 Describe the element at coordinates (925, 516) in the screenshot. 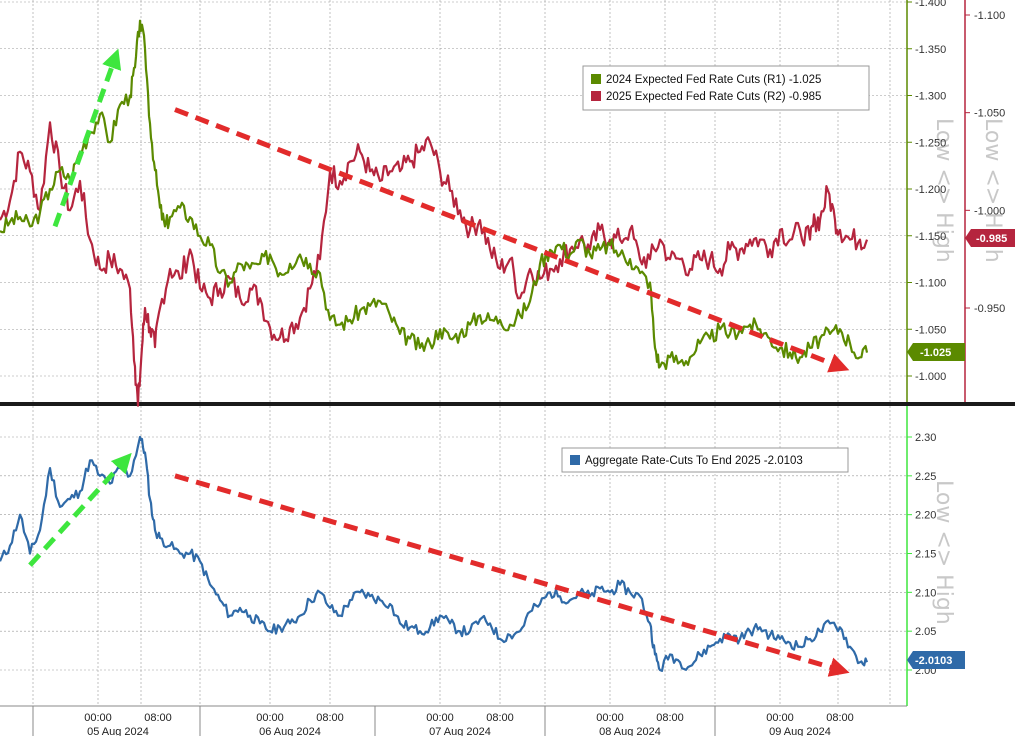

I see `bottom-tick-label: 2.20` at that location.